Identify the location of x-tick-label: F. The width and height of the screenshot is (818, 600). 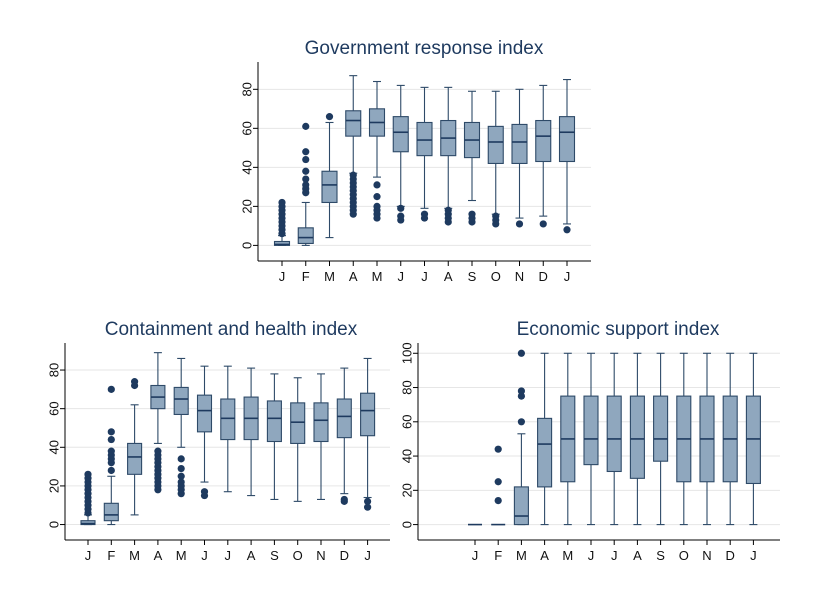
(111, 555).